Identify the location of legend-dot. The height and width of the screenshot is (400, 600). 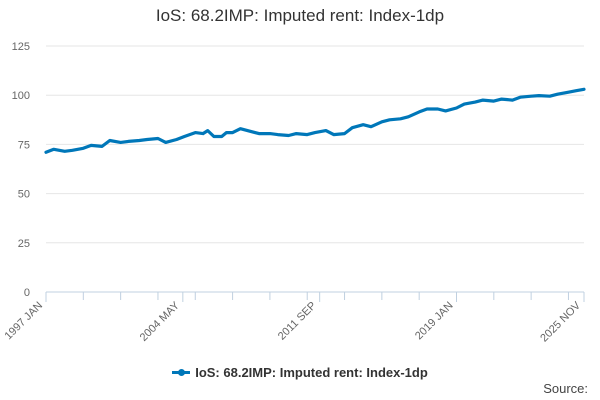
(182, 372).